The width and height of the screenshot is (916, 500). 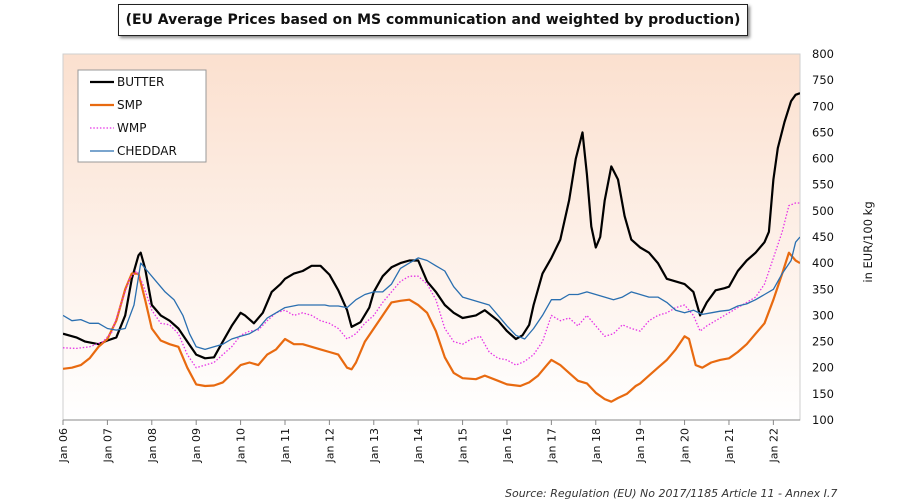 I want to click on y-tick-label: 550, so click(x=823, y=185).